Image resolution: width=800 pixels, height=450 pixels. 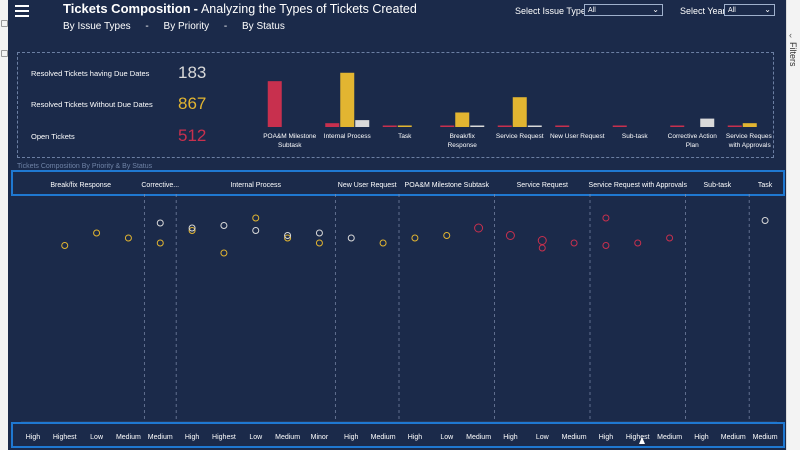 What do you see at coordinates (749, 10) in the screenshot?
I see `year-dropdown: All ⌄` at bounding box center [749, 10].